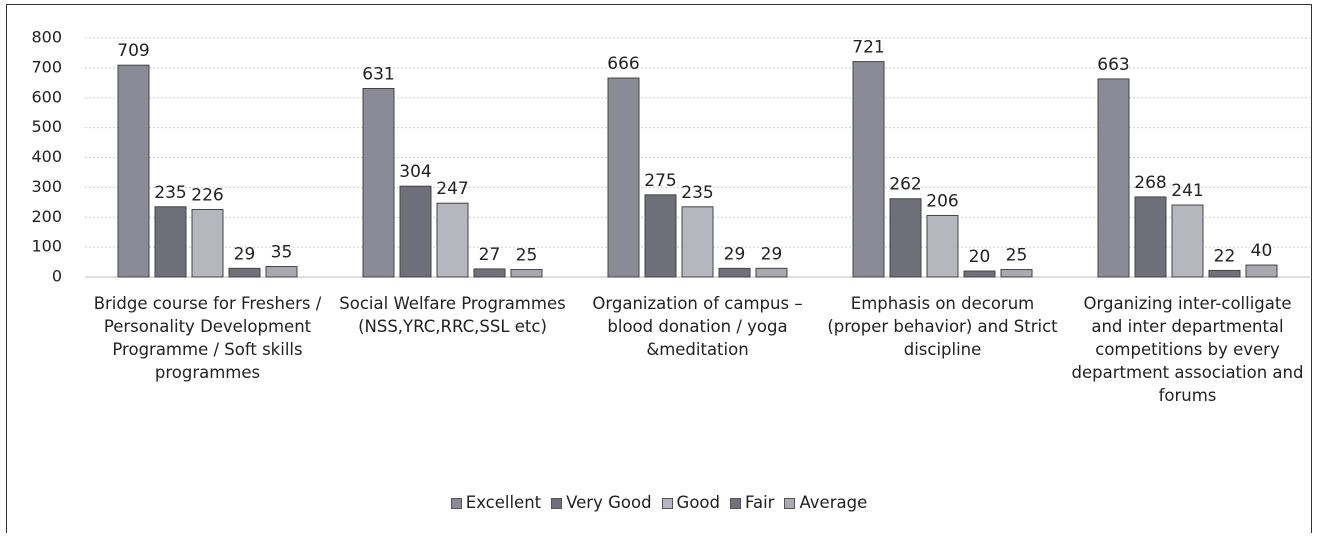  Describe the element at coordinates (46, 156) in the screenshot. I see `y-tick-label: 400` at that location.